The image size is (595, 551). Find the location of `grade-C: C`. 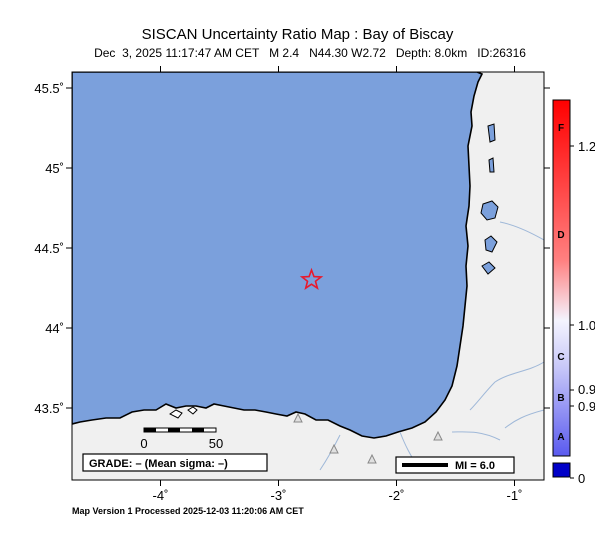

grade-C: C is located at coordinates (560, 357).